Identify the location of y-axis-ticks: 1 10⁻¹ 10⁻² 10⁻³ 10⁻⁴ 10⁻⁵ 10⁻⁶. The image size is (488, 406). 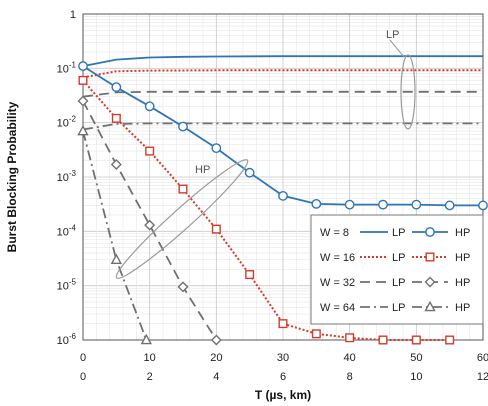
(67, 178).